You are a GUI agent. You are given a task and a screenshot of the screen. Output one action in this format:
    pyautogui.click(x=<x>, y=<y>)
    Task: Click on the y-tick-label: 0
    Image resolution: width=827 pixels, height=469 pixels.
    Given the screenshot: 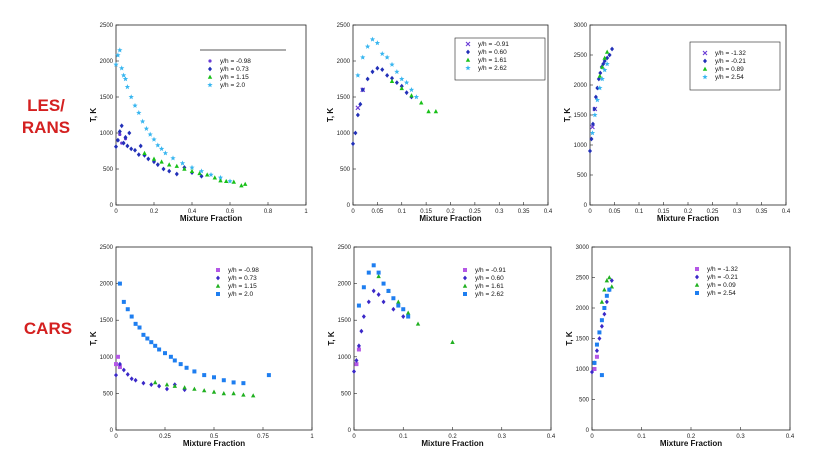 What is the action you would take?
    pyautogui.click(x=349, y=206)
    